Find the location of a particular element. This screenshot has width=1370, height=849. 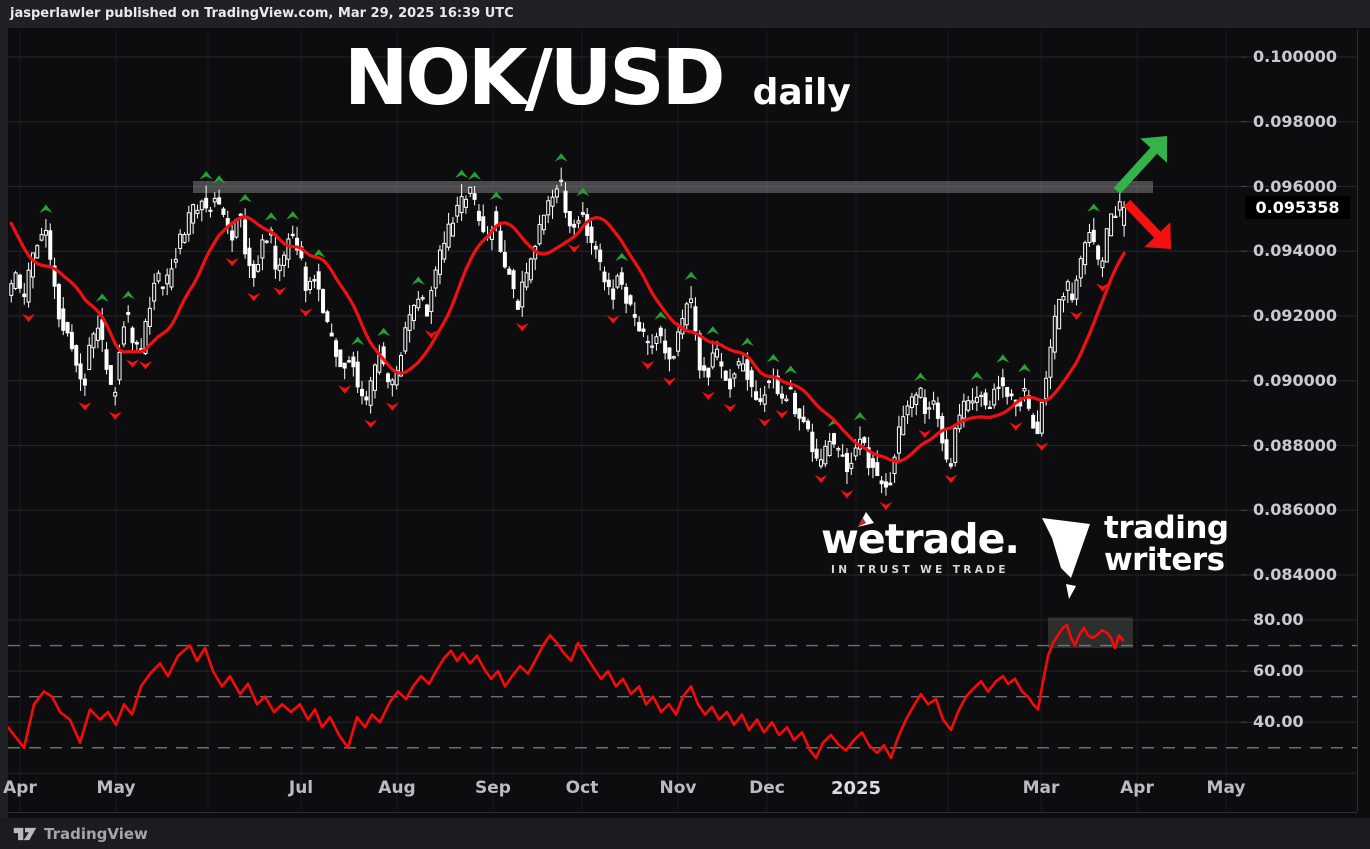

year-axis-label: 2025 is located at coordinates (856, 788).